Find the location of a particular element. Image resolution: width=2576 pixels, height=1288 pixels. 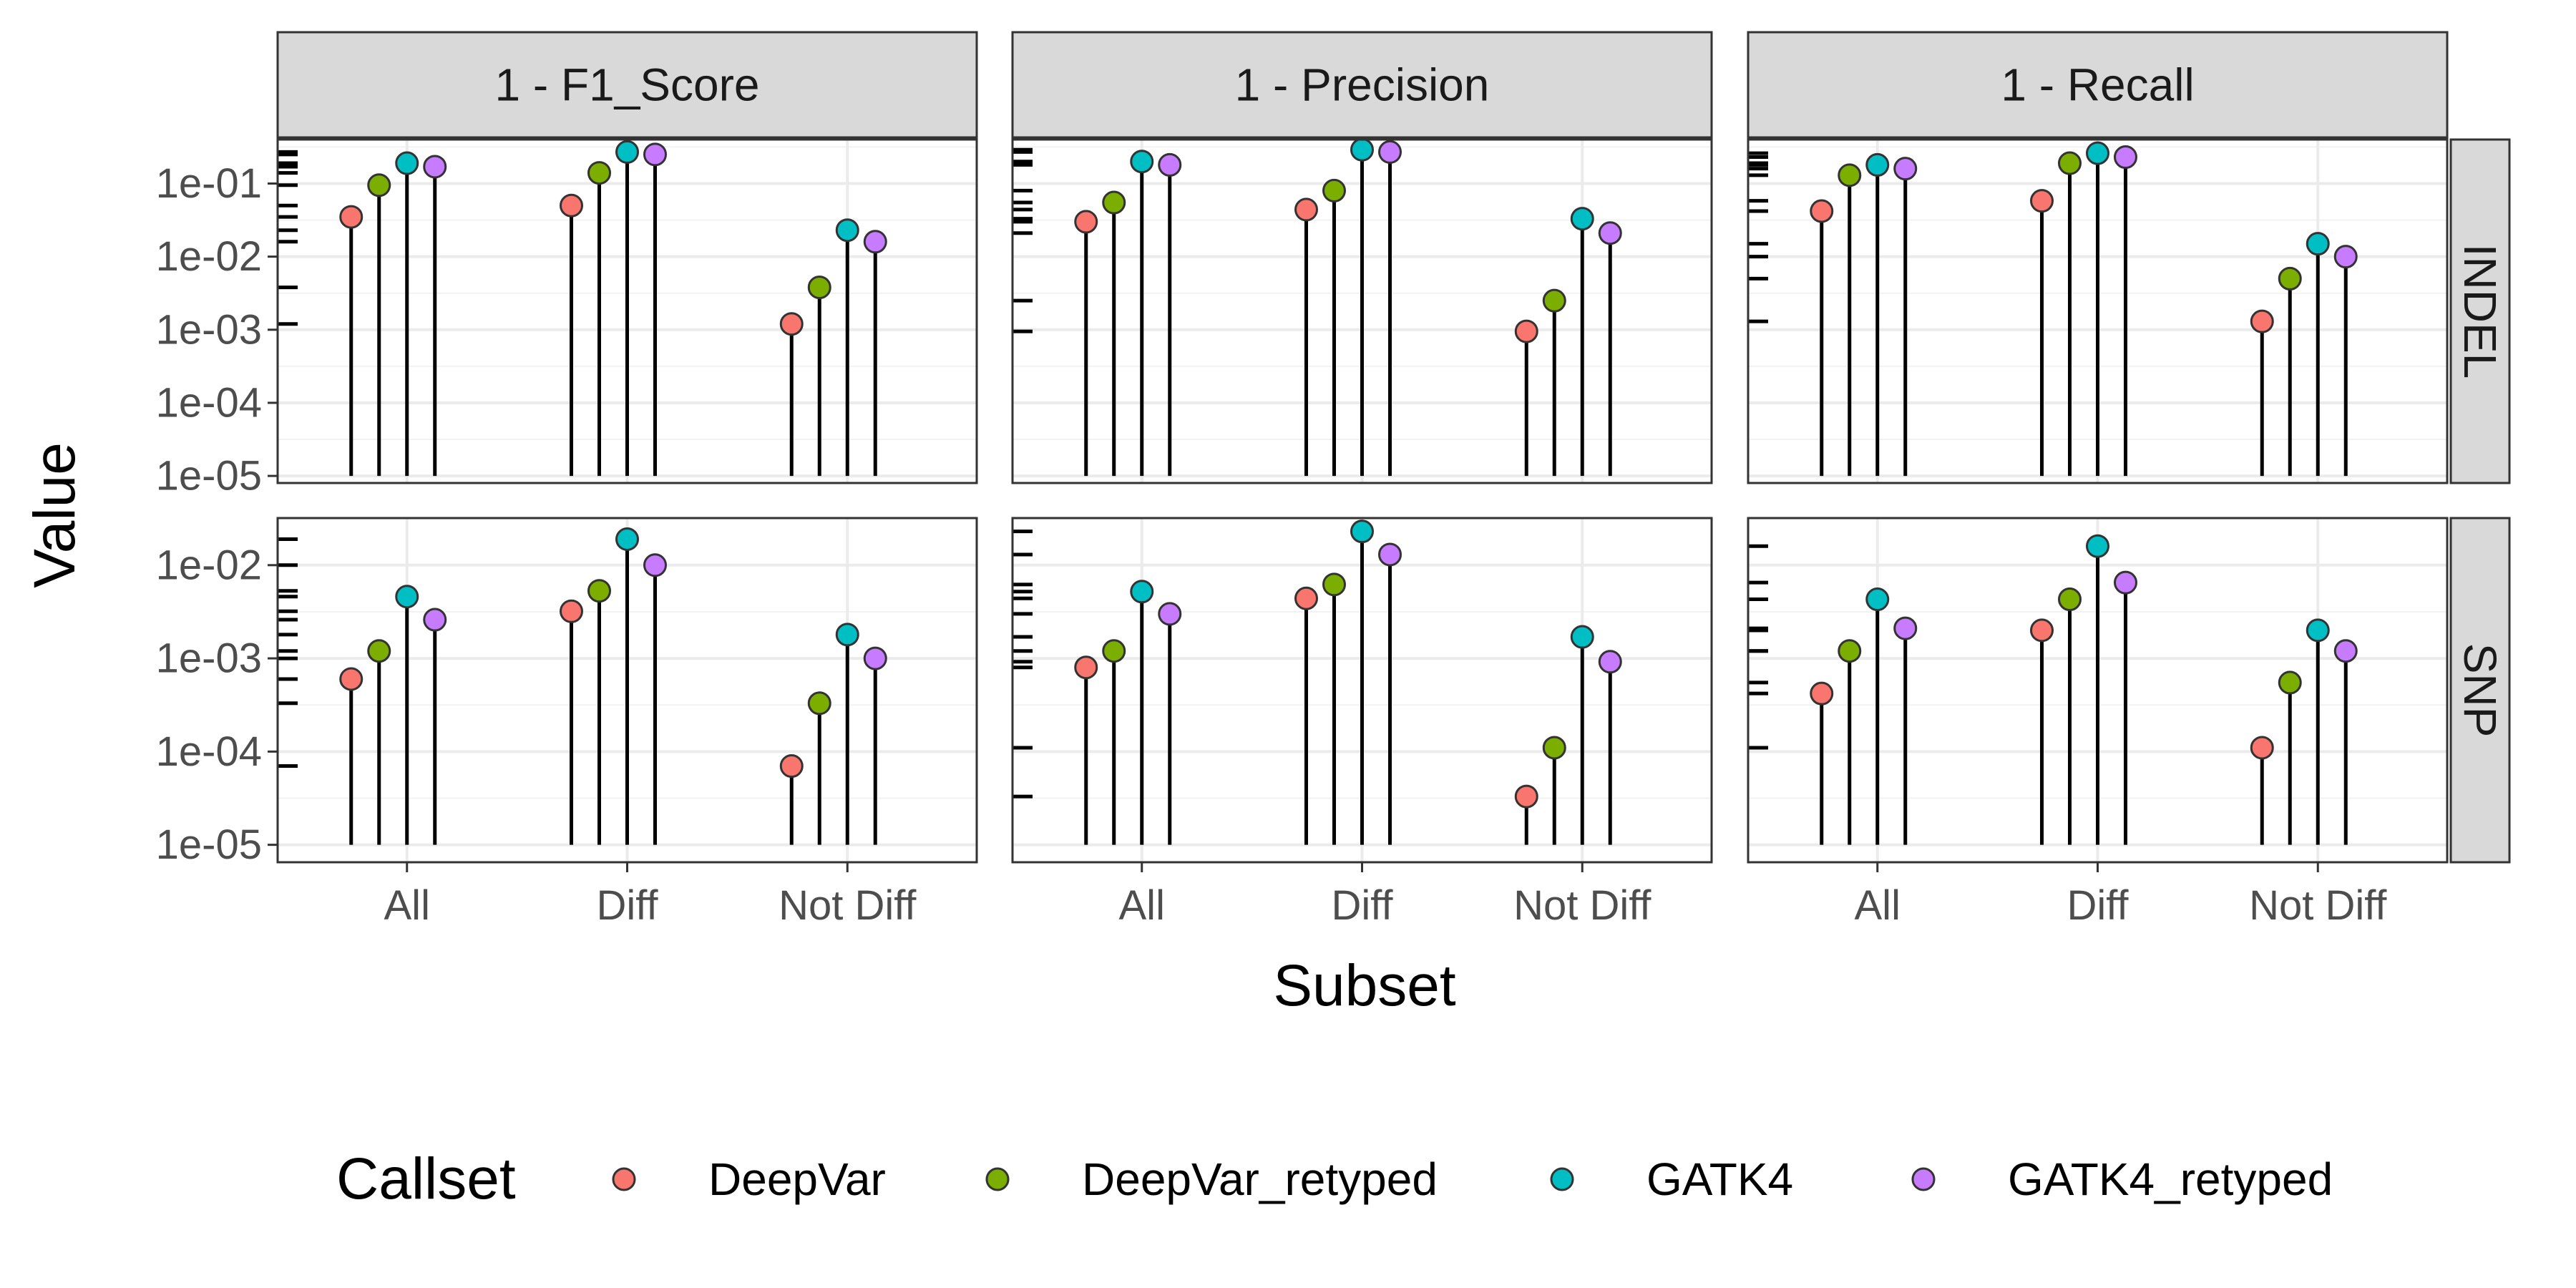

legend-entry-deepvar: DeepVar is located at coordinates (749, 1179).